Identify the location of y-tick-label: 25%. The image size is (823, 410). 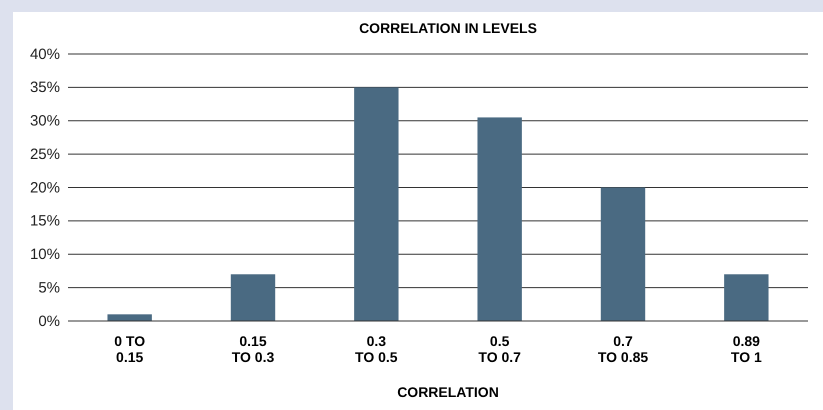
(45, 154).